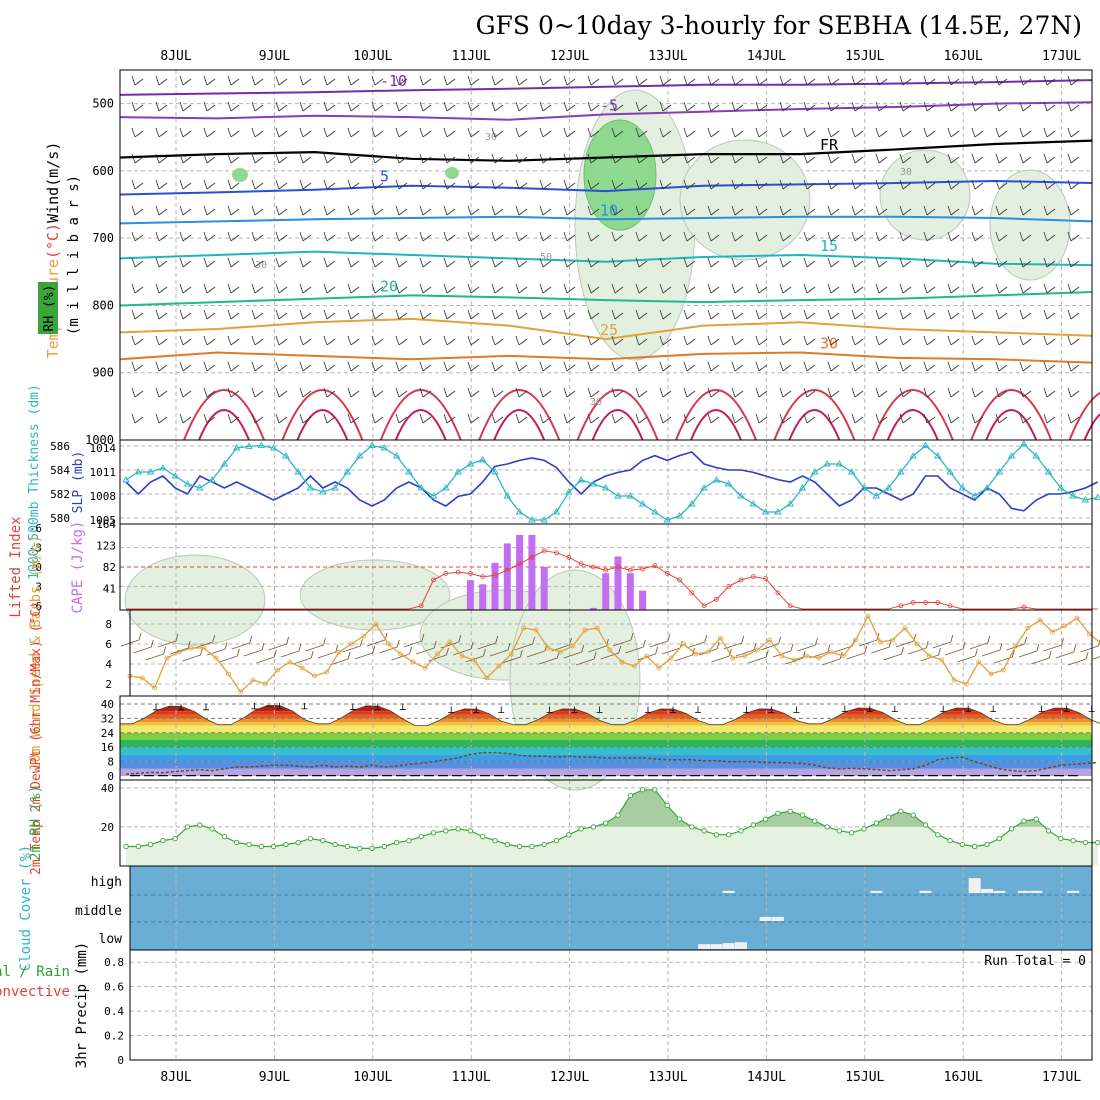  Describe the element at coordinates (611, 908) in the screenshot. I see `cloud-background` at that location.